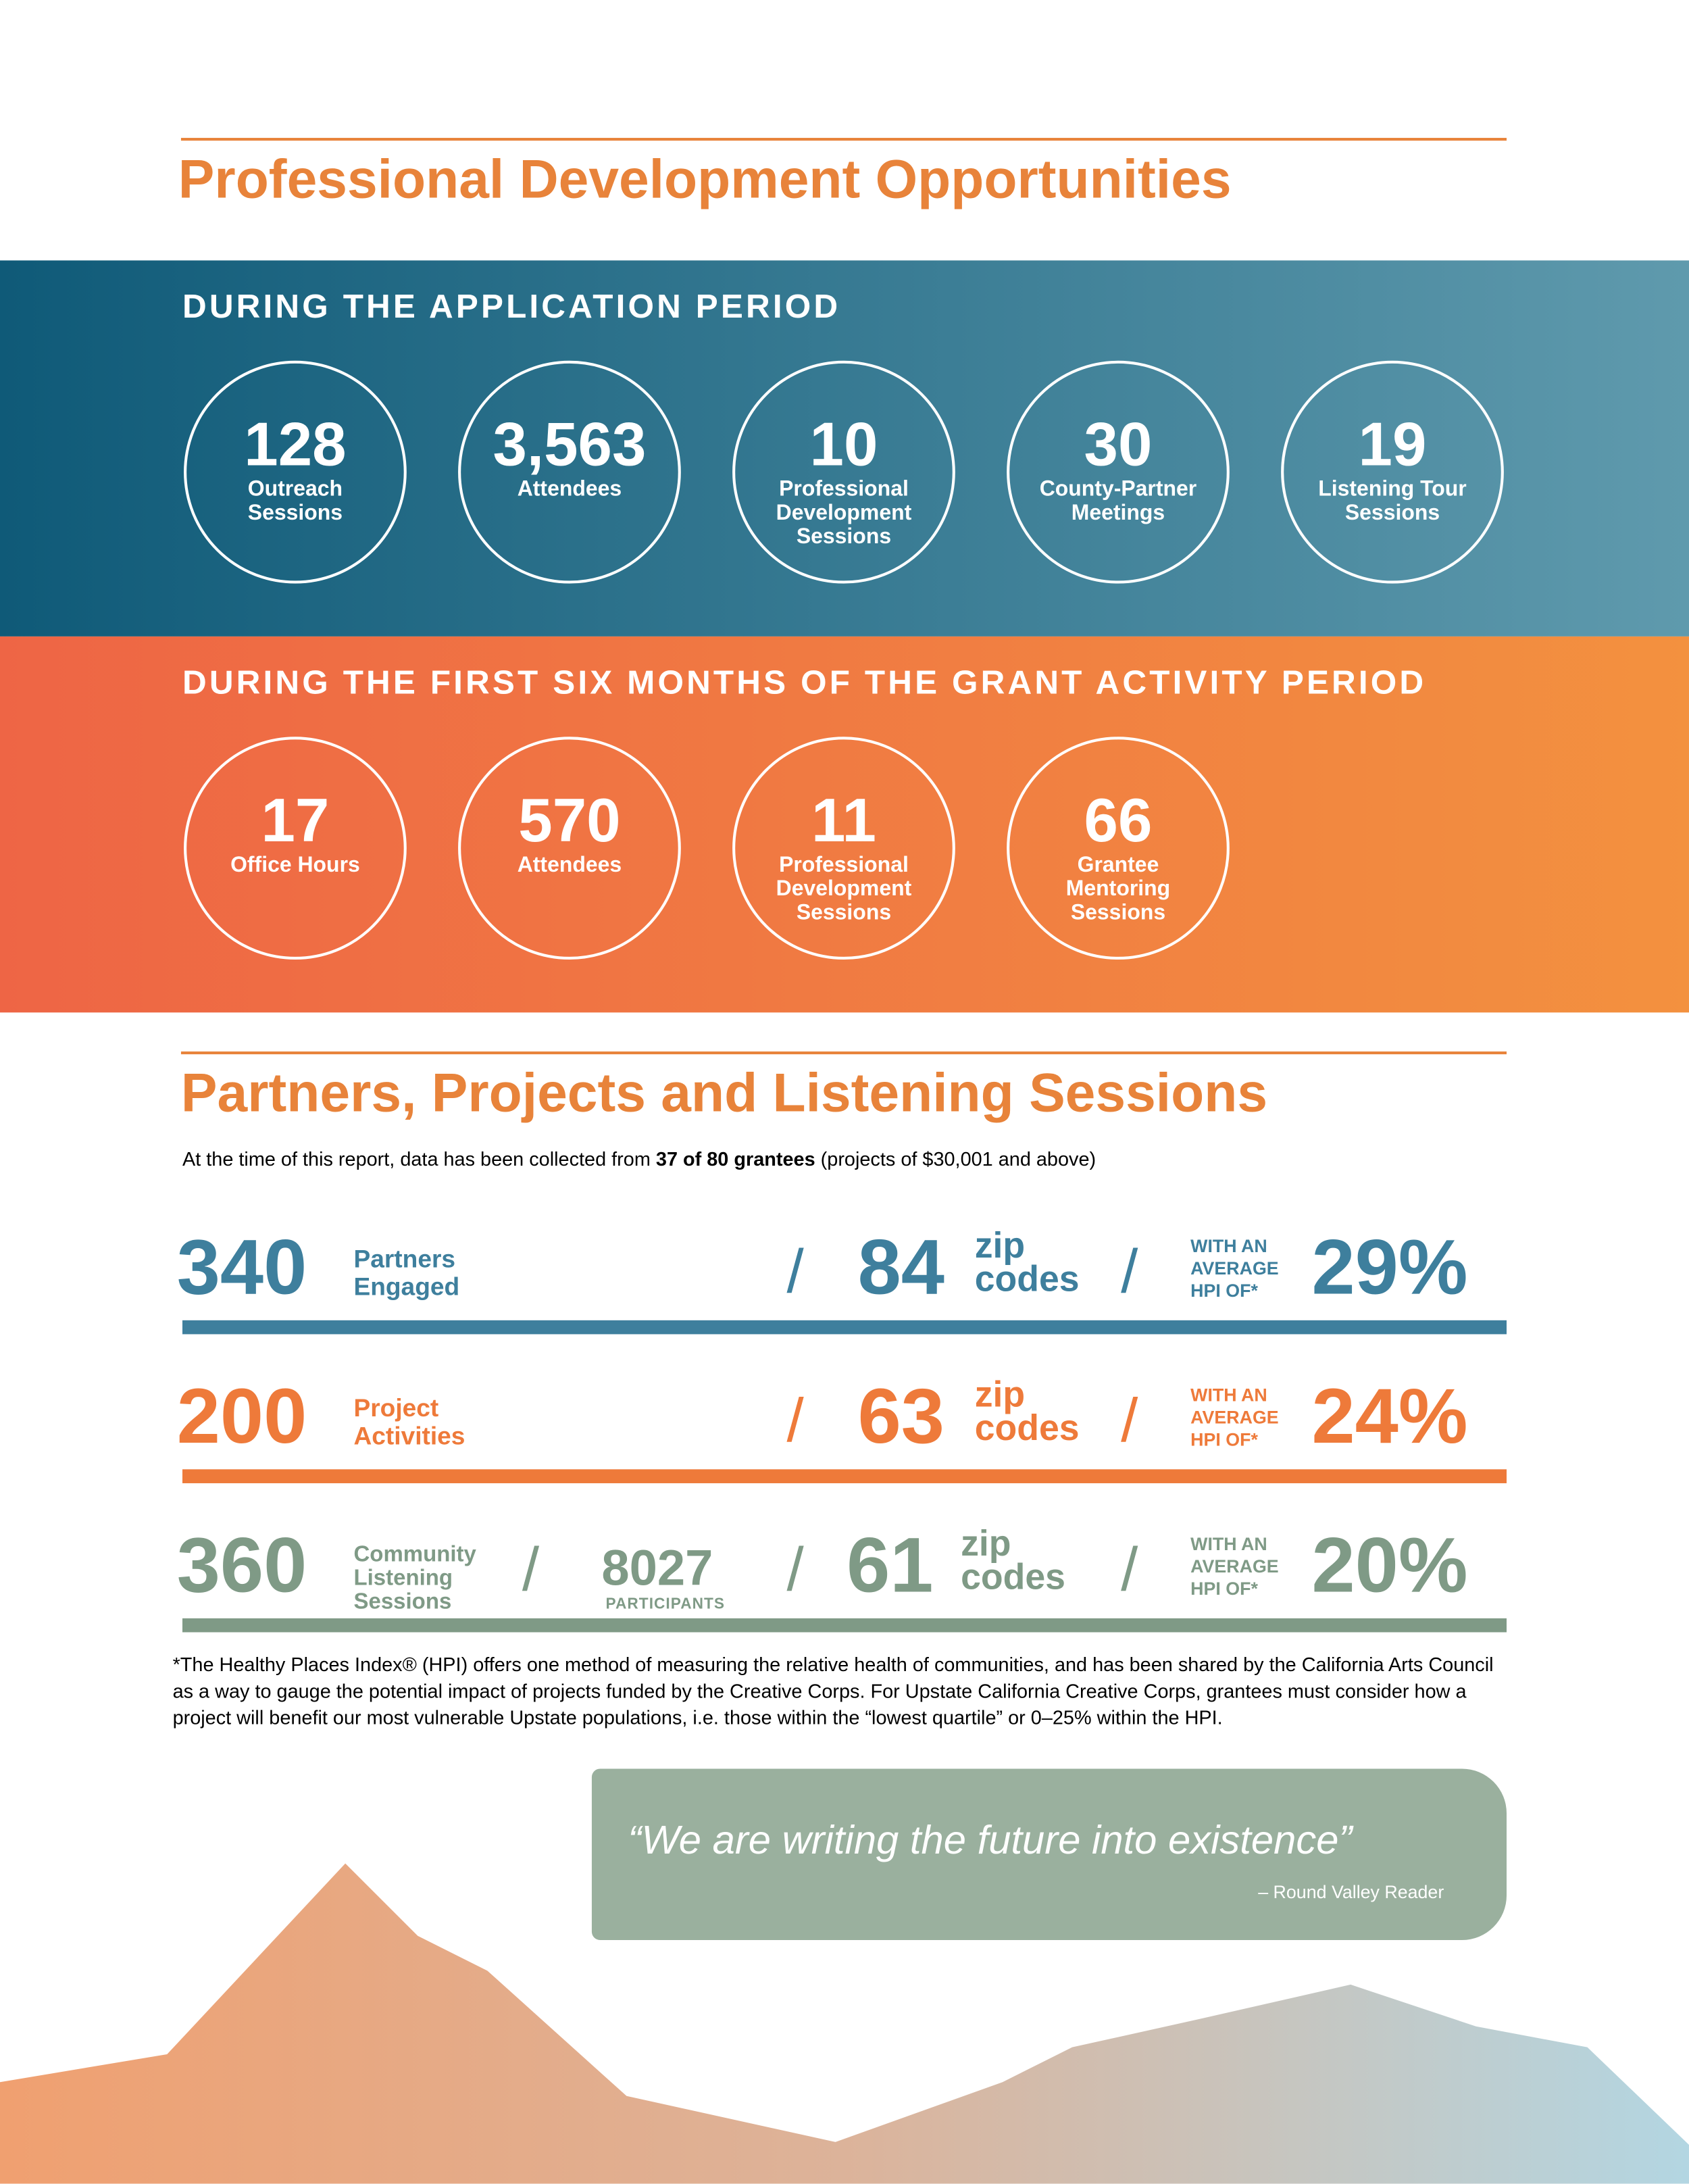 This screenshot has height=2184, width=1689. I want to click on zip-count: 63, so click(901, 1416).